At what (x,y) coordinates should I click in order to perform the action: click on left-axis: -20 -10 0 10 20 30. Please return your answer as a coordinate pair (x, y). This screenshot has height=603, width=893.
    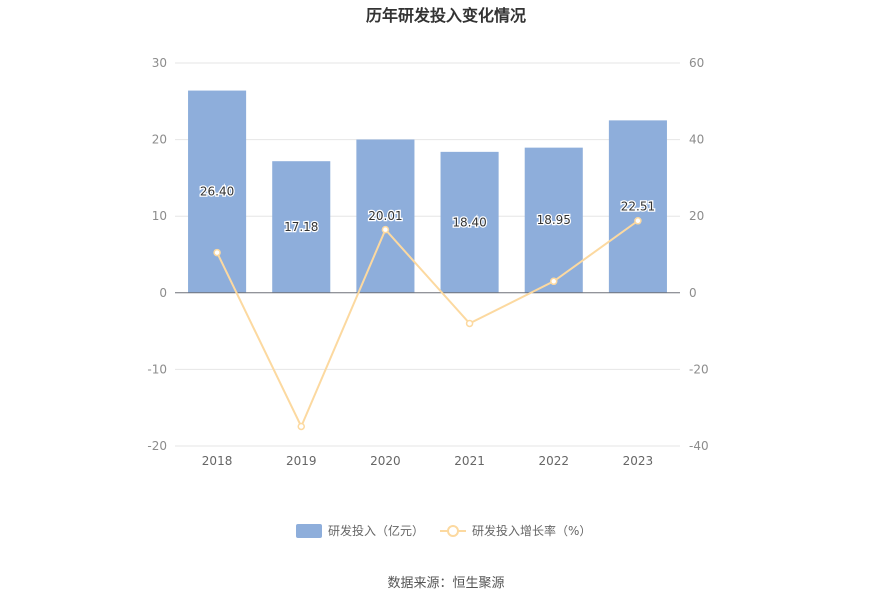
    Looking at the image, I should click on (157, 254).